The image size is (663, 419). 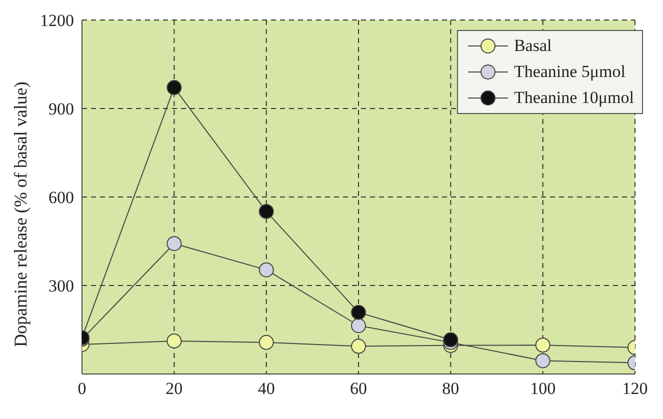 I want to click on x-tick-label: 120, so click(x=635, y=388).